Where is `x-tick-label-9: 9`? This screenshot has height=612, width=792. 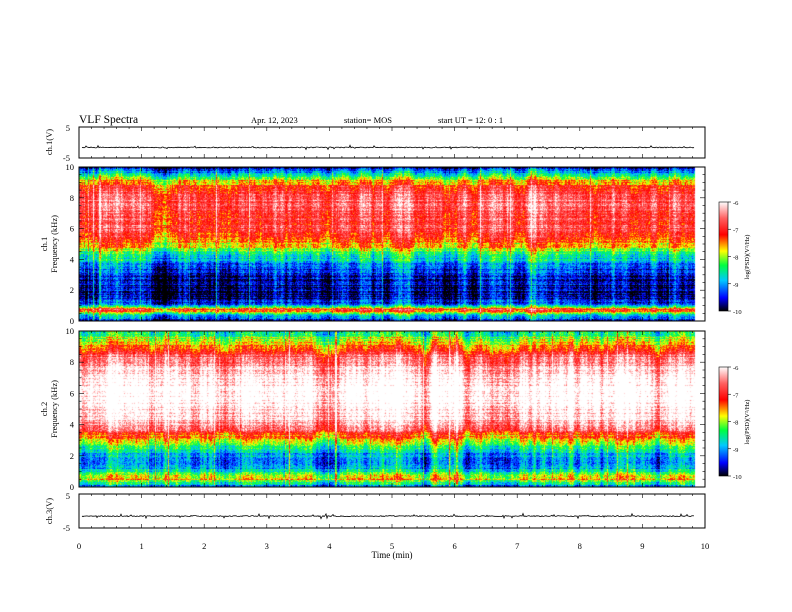 x-tick-label-9: 9 is located at coordinates (642, 546).